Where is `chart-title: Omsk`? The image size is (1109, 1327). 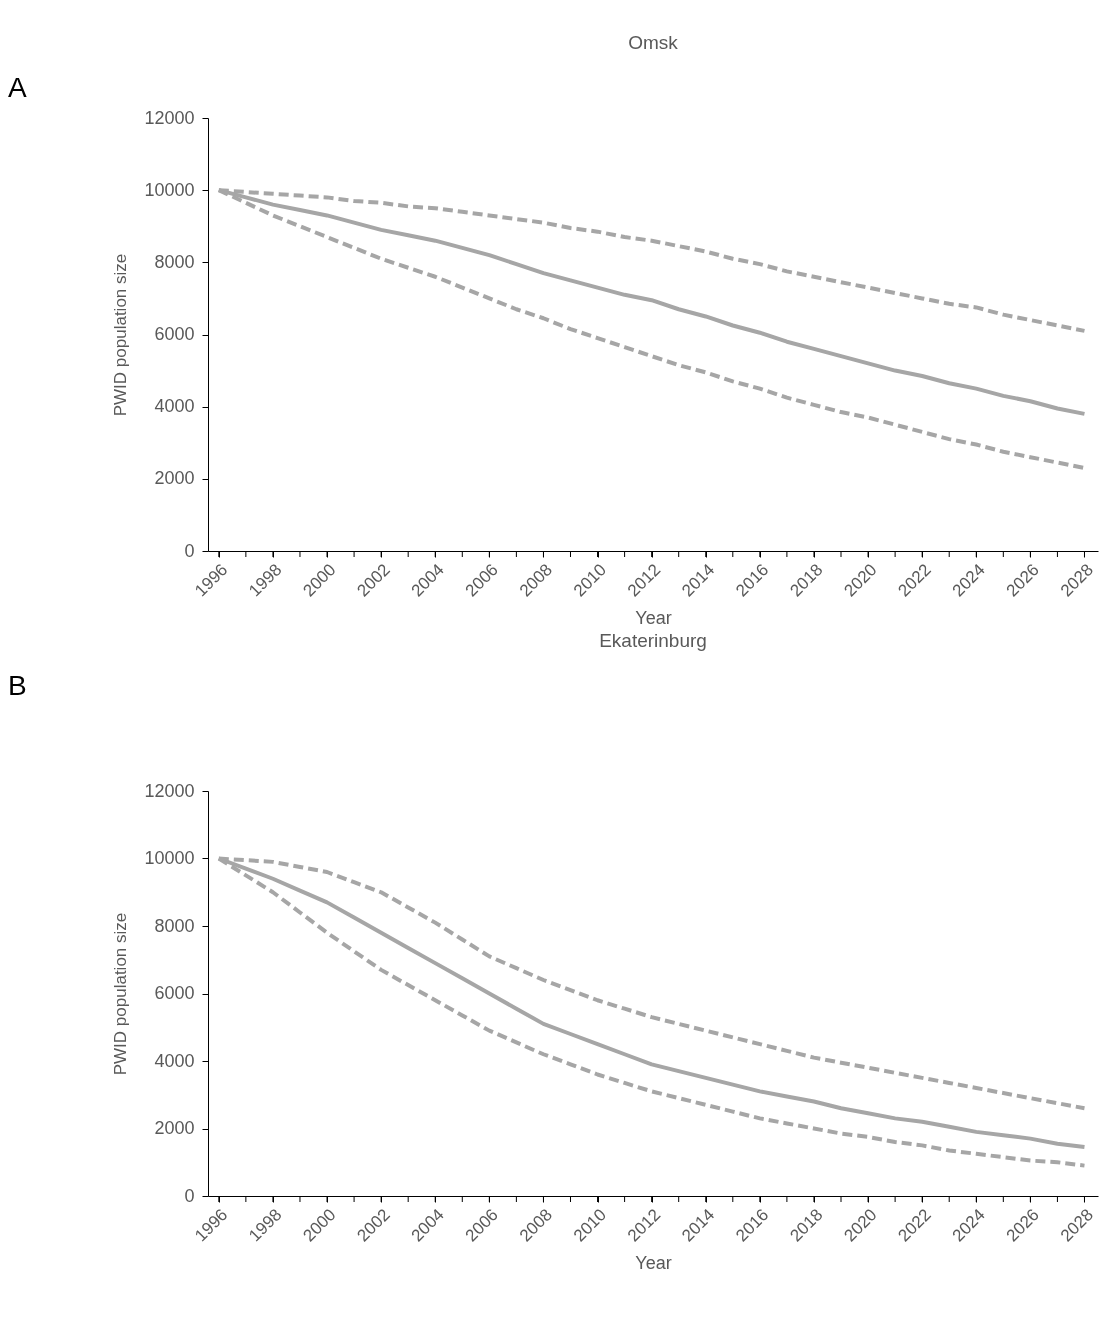 chart-title: Omsk is located at coordinates (653, 42).